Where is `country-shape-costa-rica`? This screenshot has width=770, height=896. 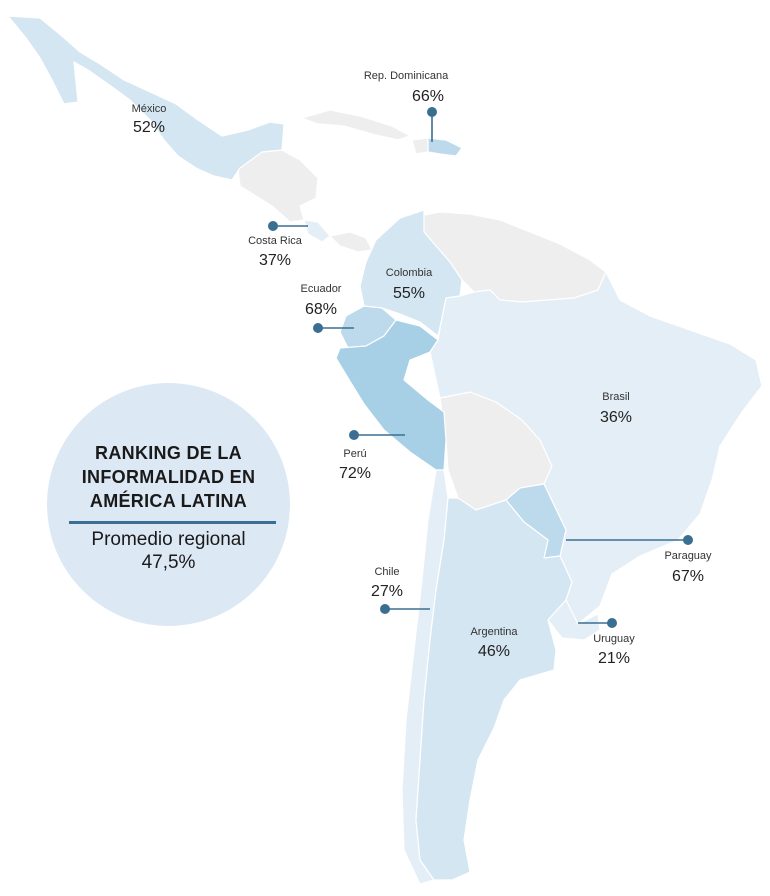 country-shape-costa-rica is located at coordinates (317, 231).